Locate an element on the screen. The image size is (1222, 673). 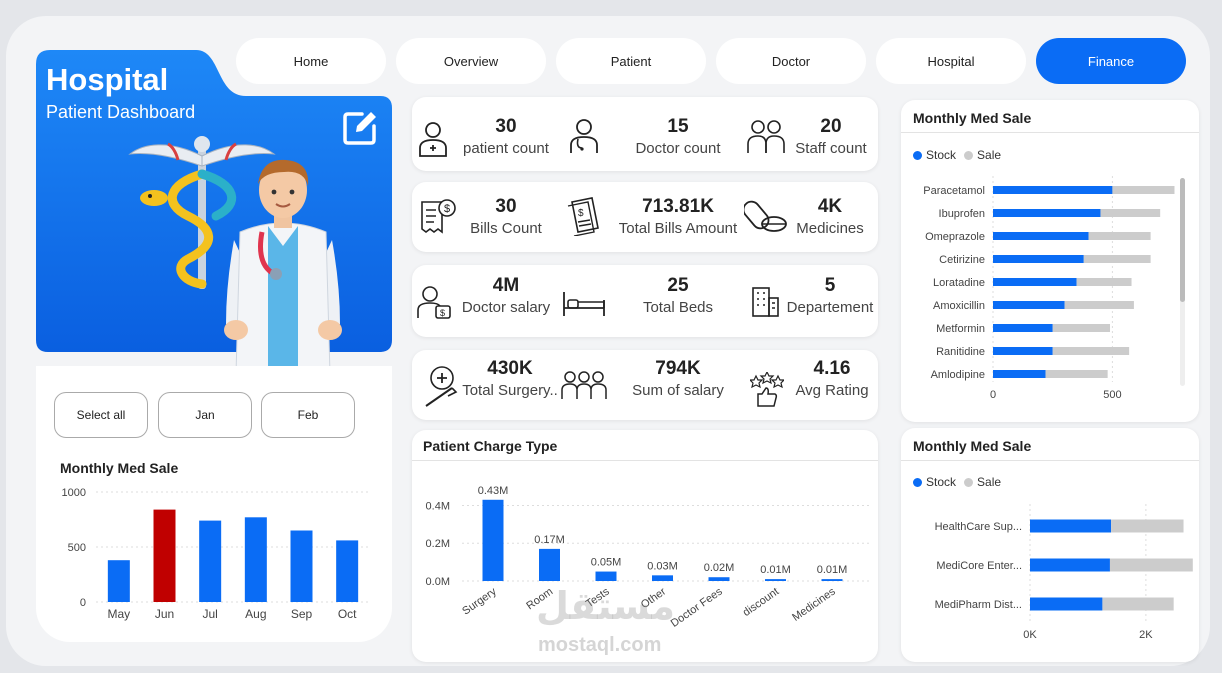
x-tick-label: discount is located at coordinates (761, 602).